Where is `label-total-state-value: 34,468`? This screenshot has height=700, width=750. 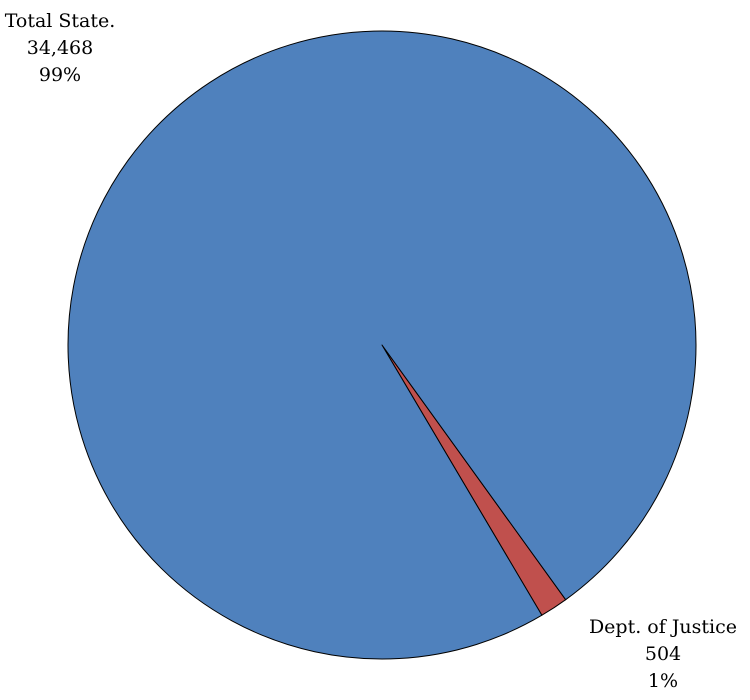 label-total-state-value: 34,468 is located at coordinates (60, 48).